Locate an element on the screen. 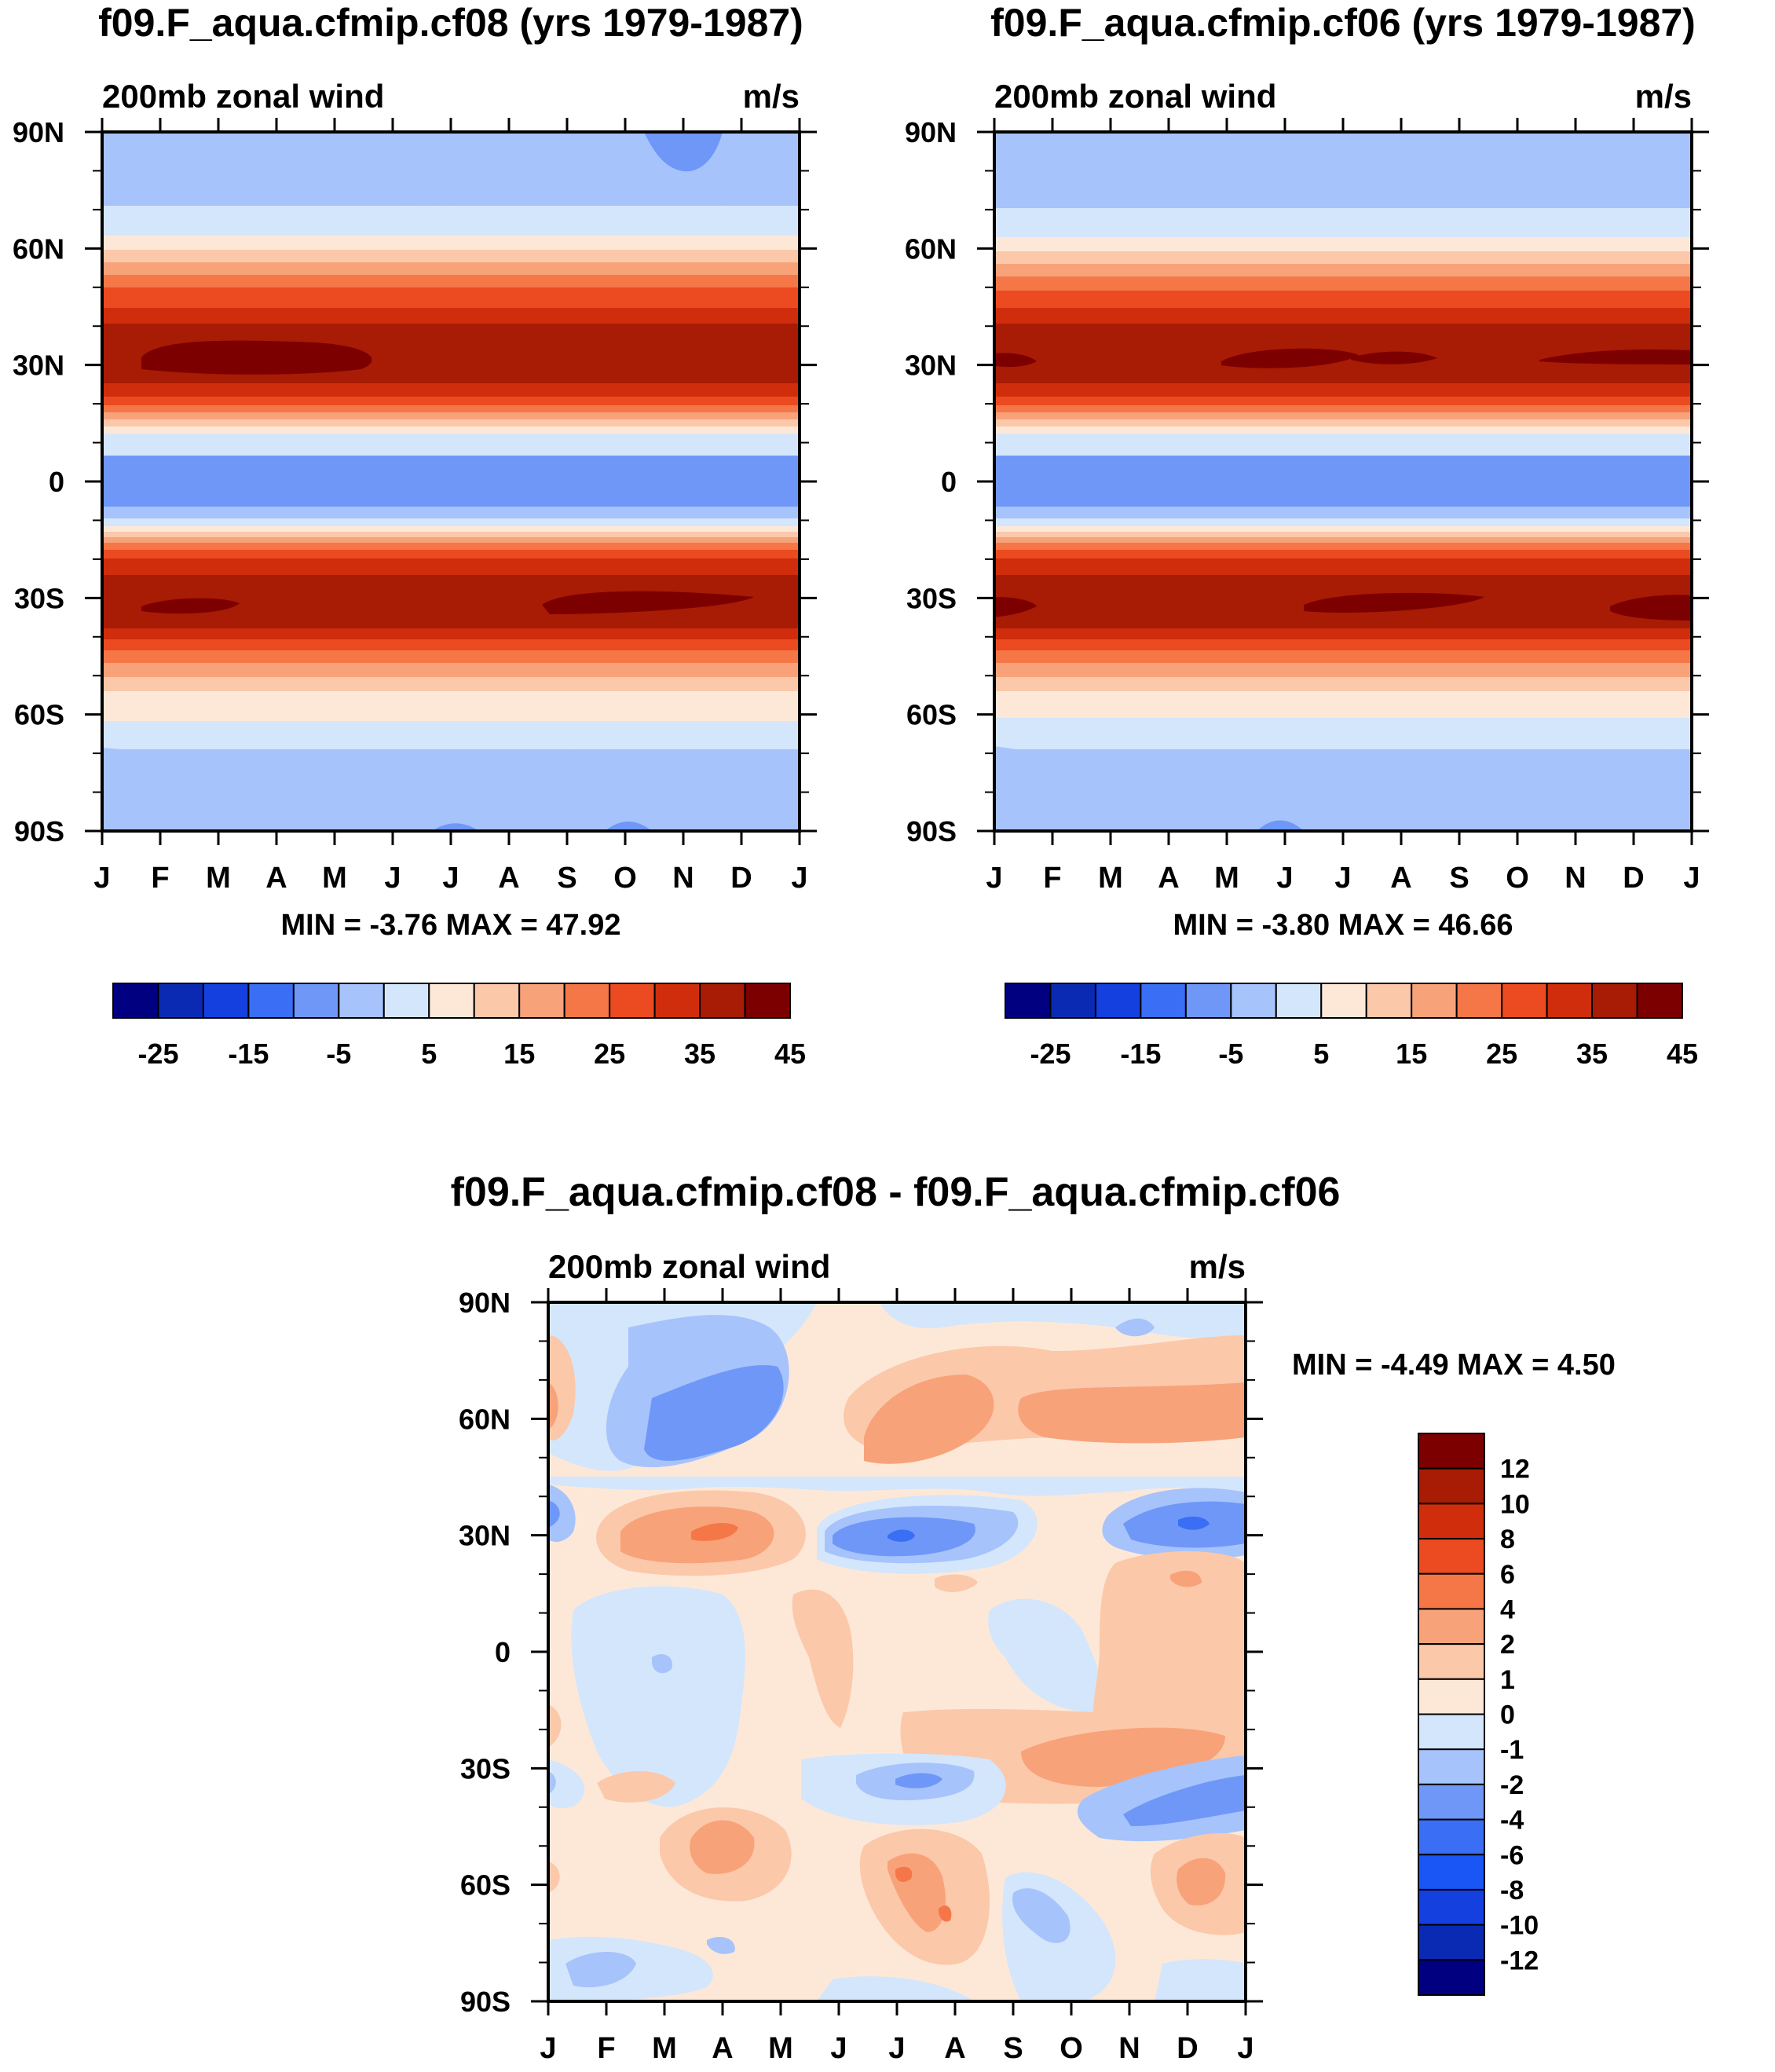 This screenshot has width=1775, height=2072. colorbar-label: -12 is located at coordinates (1520, 1960).